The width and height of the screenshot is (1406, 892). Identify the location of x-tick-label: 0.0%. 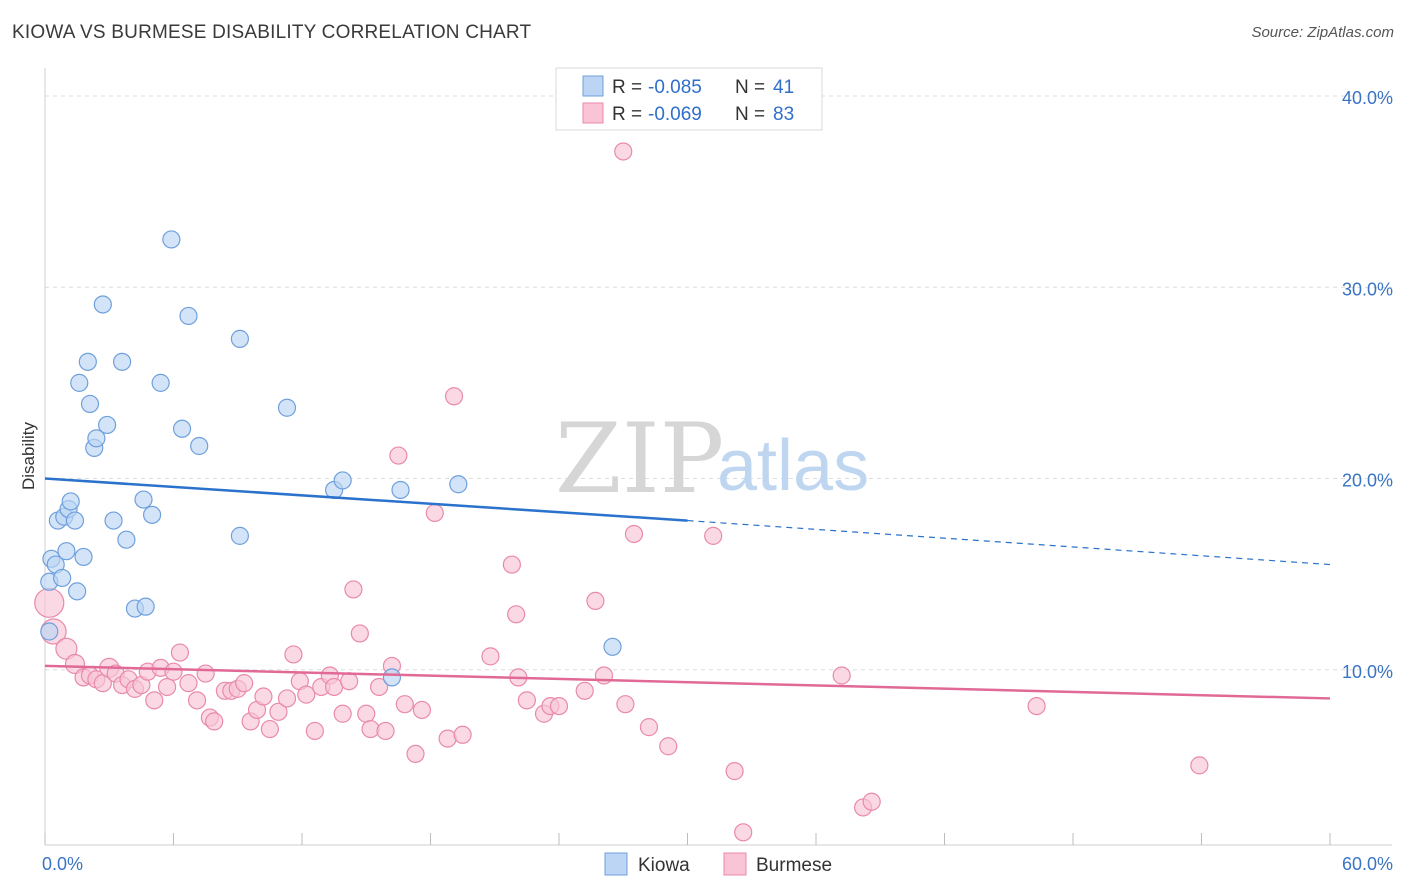
(62, 864).